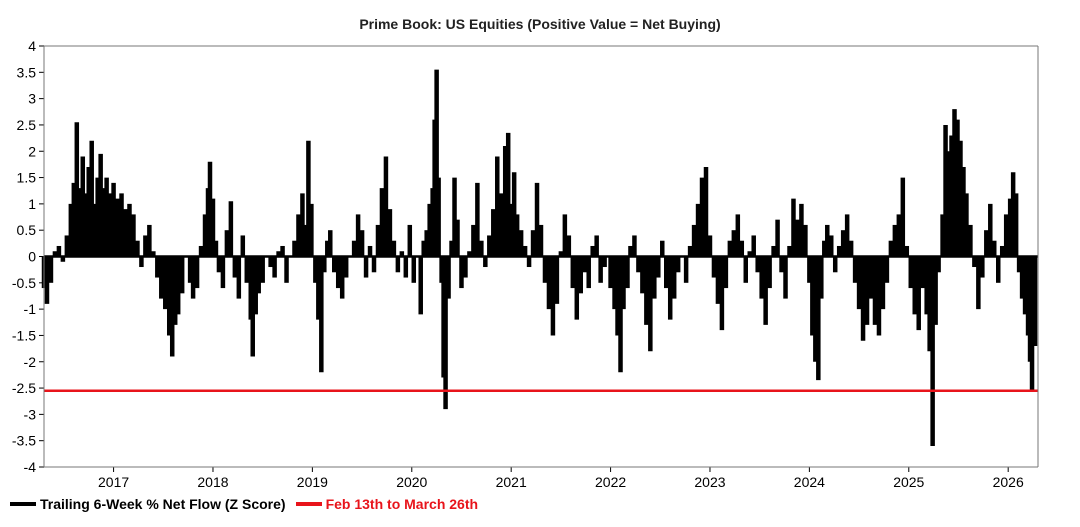 This screenshot has width=1080, height=527. Describe the element at coordinates (709, 482) in the screenshot. I see `x-tick-label: 2023` at that location.